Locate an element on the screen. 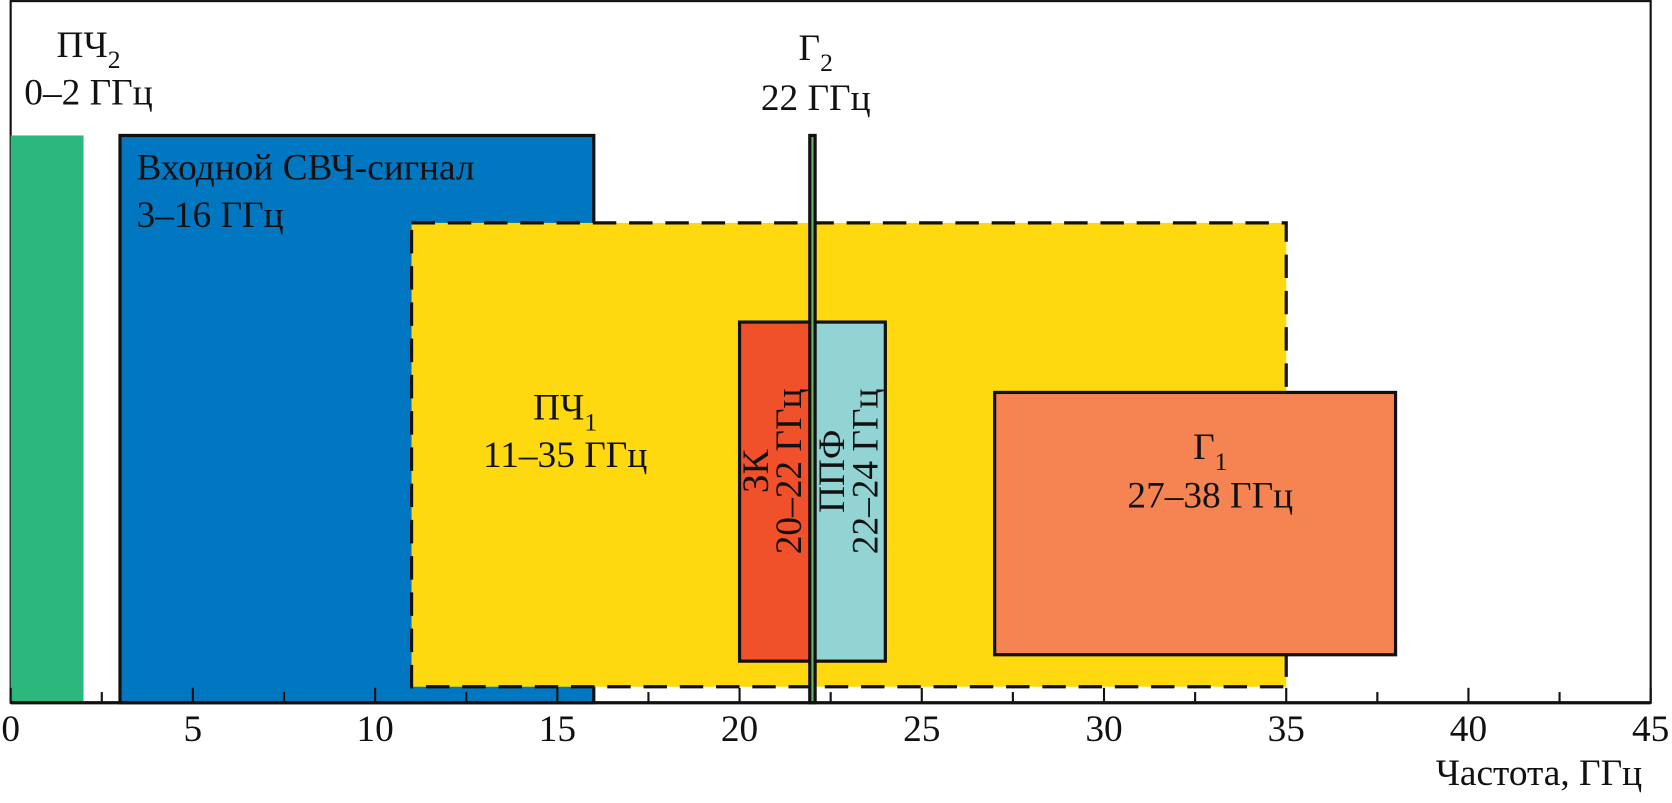  band-name-text: ППФ is located at coordinates (831, 471).